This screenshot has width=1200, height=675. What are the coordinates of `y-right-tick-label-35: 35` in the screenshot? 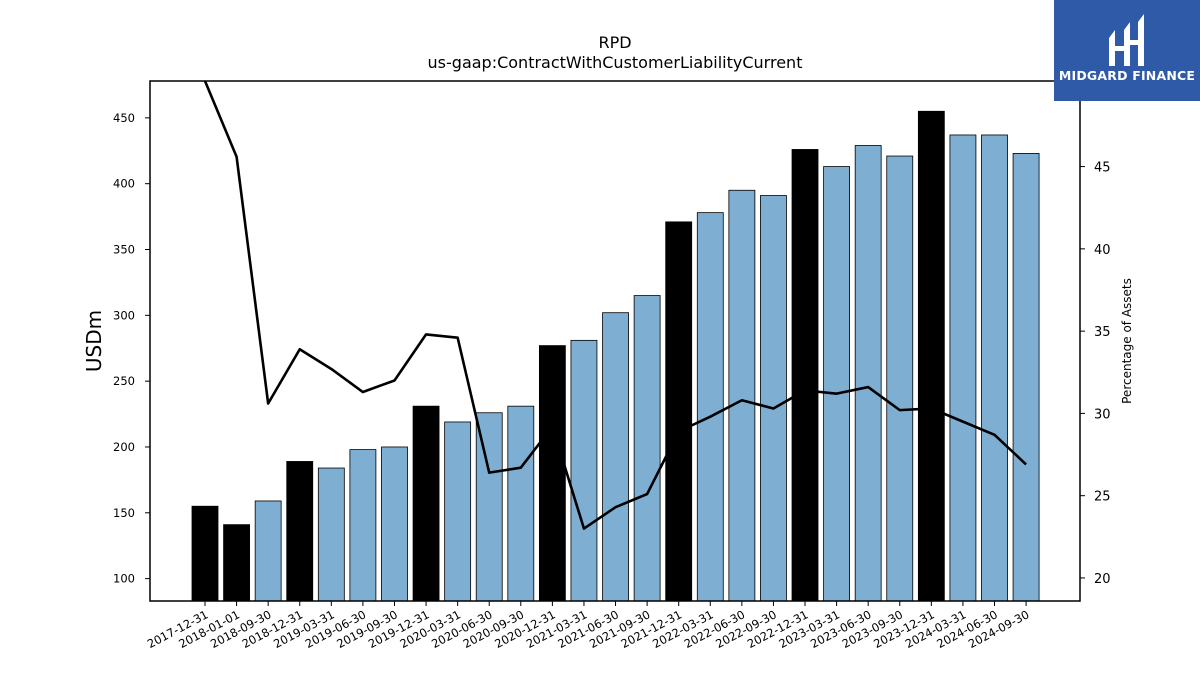 It's located at (1102, 332).